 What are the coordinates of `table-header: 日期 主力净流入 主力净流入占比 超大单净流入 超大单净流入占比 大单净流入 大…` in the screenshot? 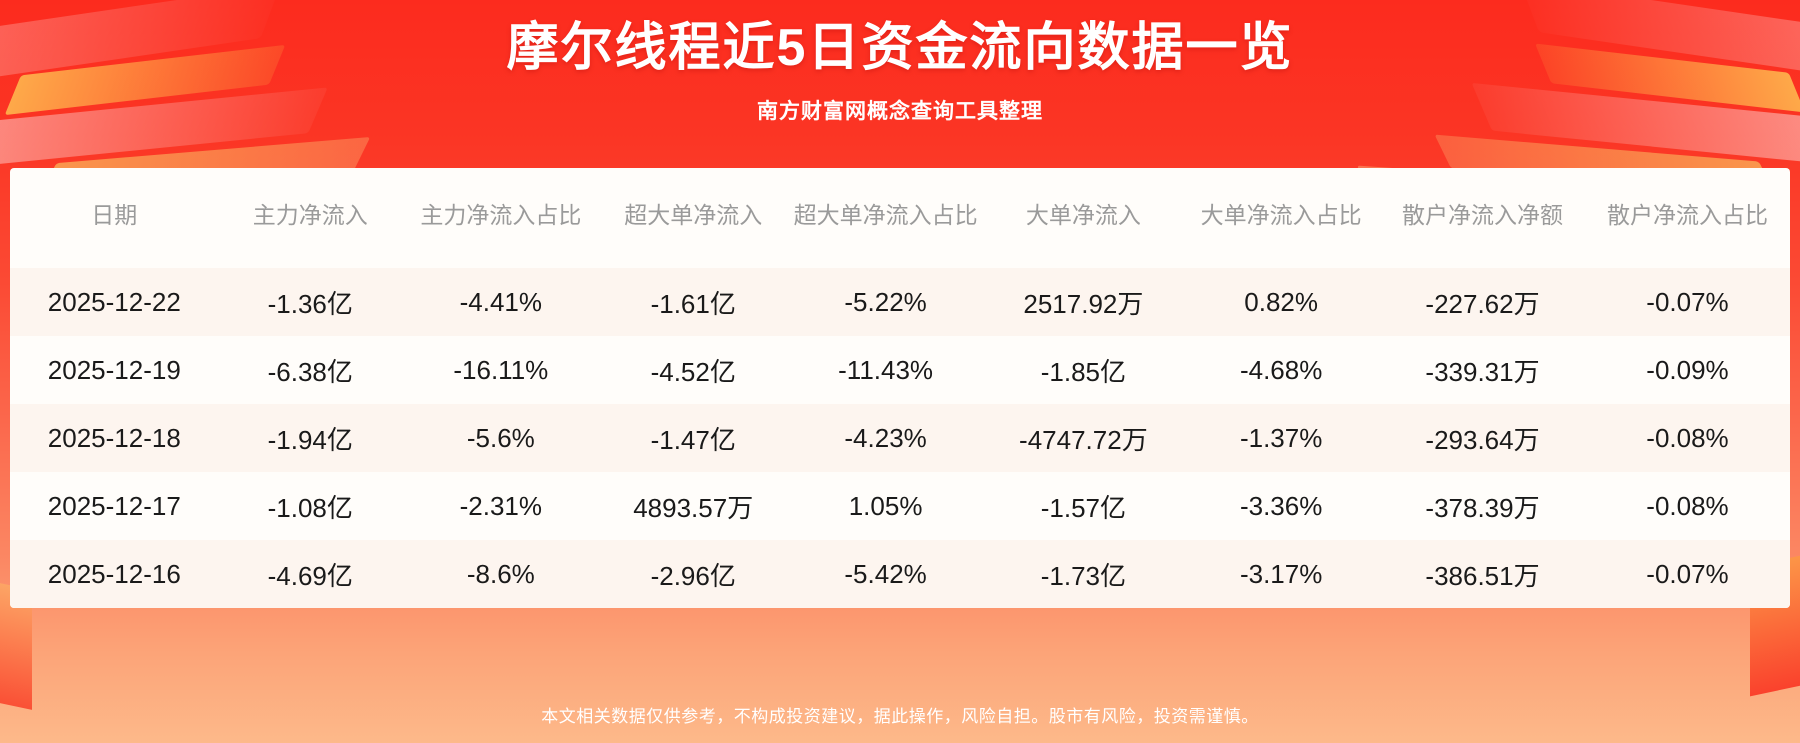 It's located at (900, 218).